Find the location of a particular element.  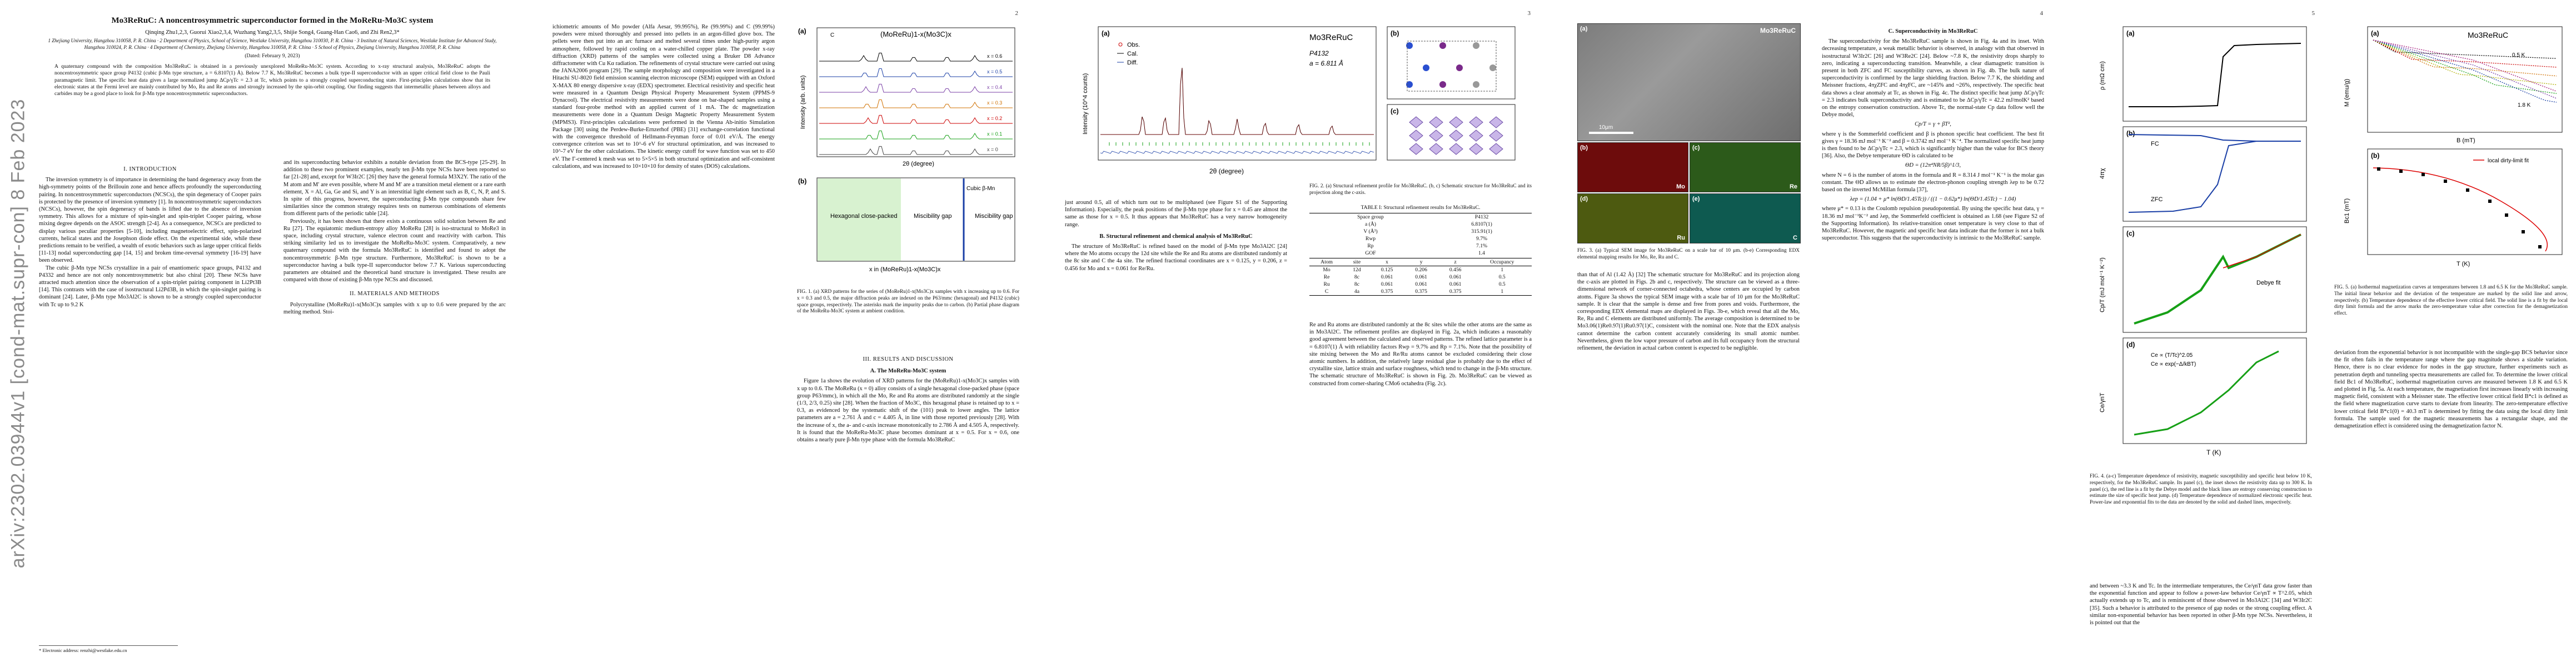

map-label: (b) is located at coordinates (1584, 148).